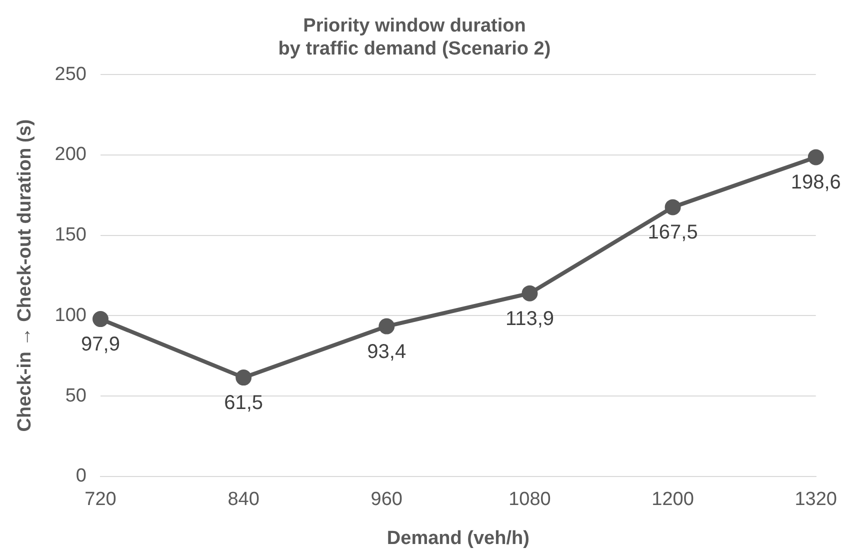  What do you see at coordinates (815, 183) in the screenshot?
I see `data-label: 198,6` at bounding box center [815, 183].